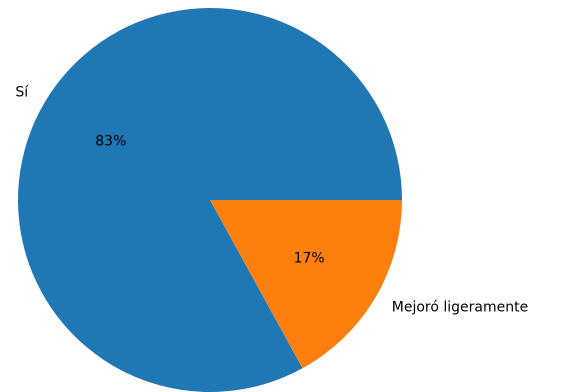 The width and height of the screenshot is (570, 392). What do you see at coordinates (22, 92) in the screenshot?
I see `slice-label-si: Sí` at bounding box center [22, 92].